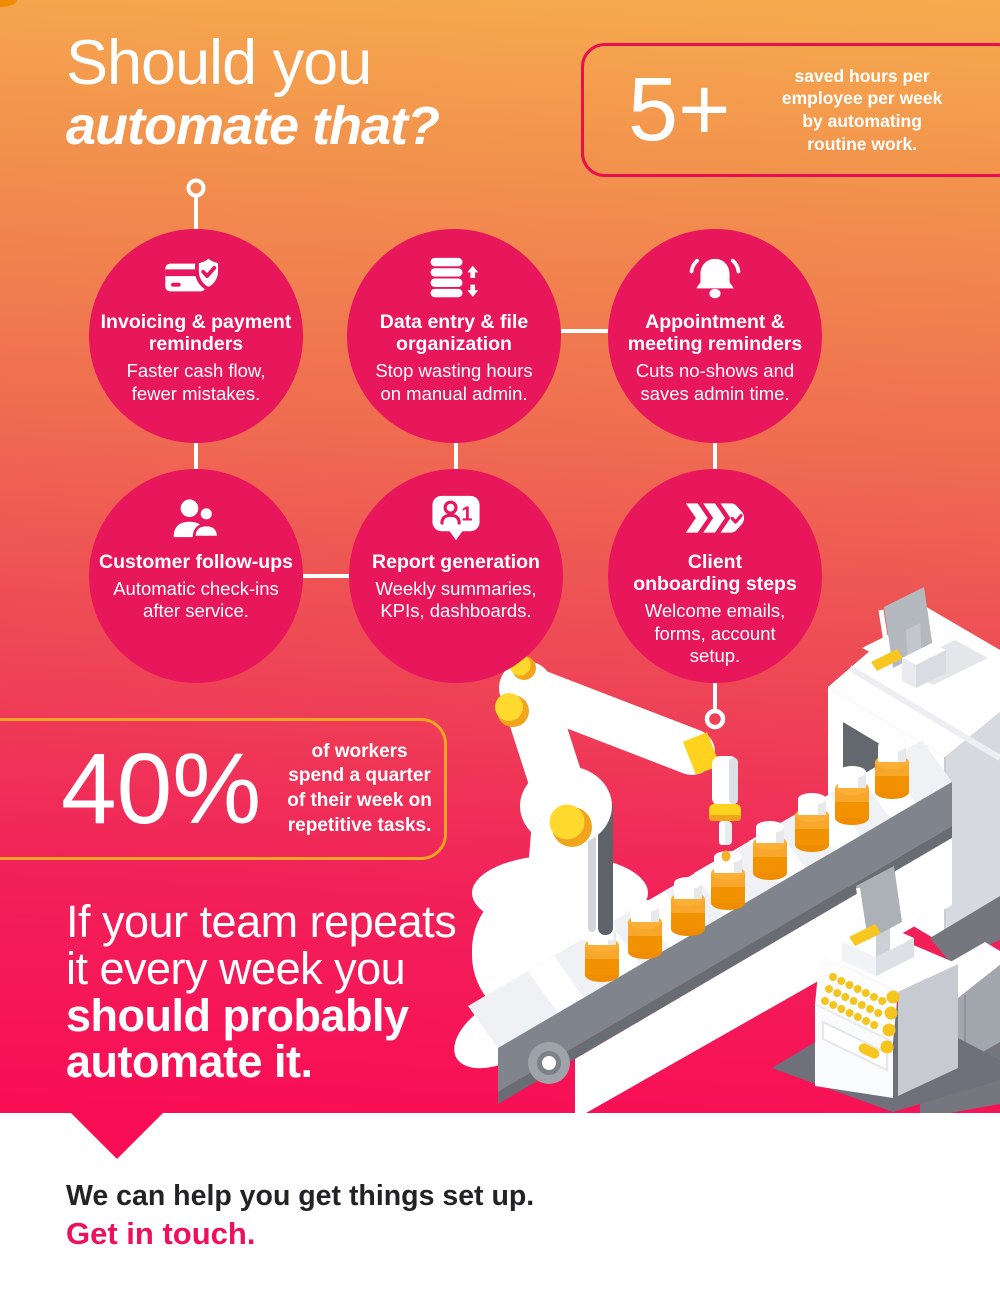 The width and height of the screenshot is (1000, 1294). What do you see at coordinates (715, 278) in the screenshot?
I see `bell-icon` at bounding box center [715, 278].